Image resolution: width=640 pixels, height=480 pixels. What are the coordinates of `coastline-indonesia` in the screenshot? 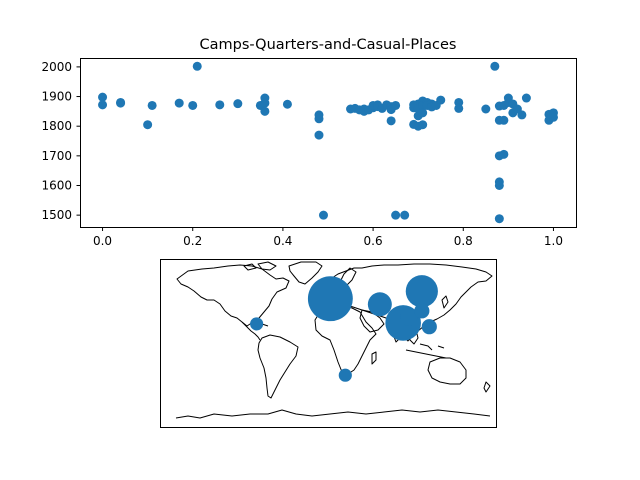 It's located at (426, 351).